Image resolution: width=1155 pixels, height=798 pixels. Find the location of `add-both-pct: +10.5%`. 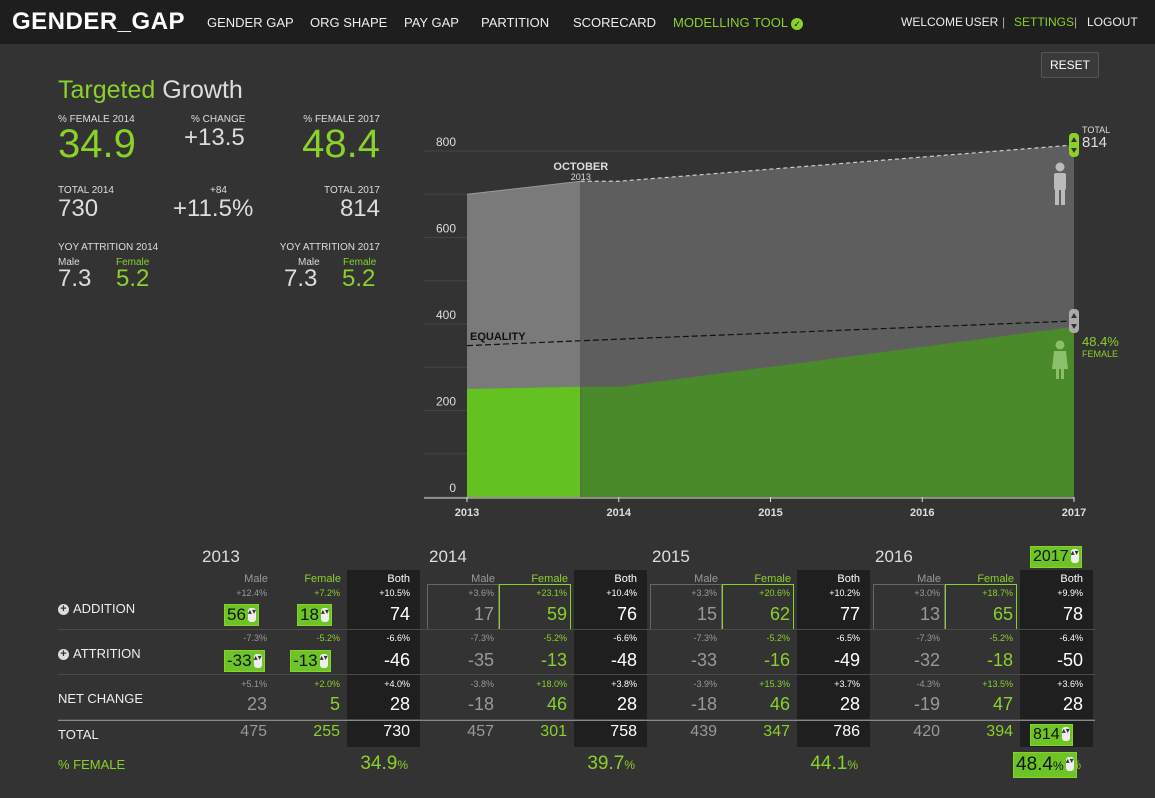

add-both-pct: +10.5% is located at coordinates (394, 593).